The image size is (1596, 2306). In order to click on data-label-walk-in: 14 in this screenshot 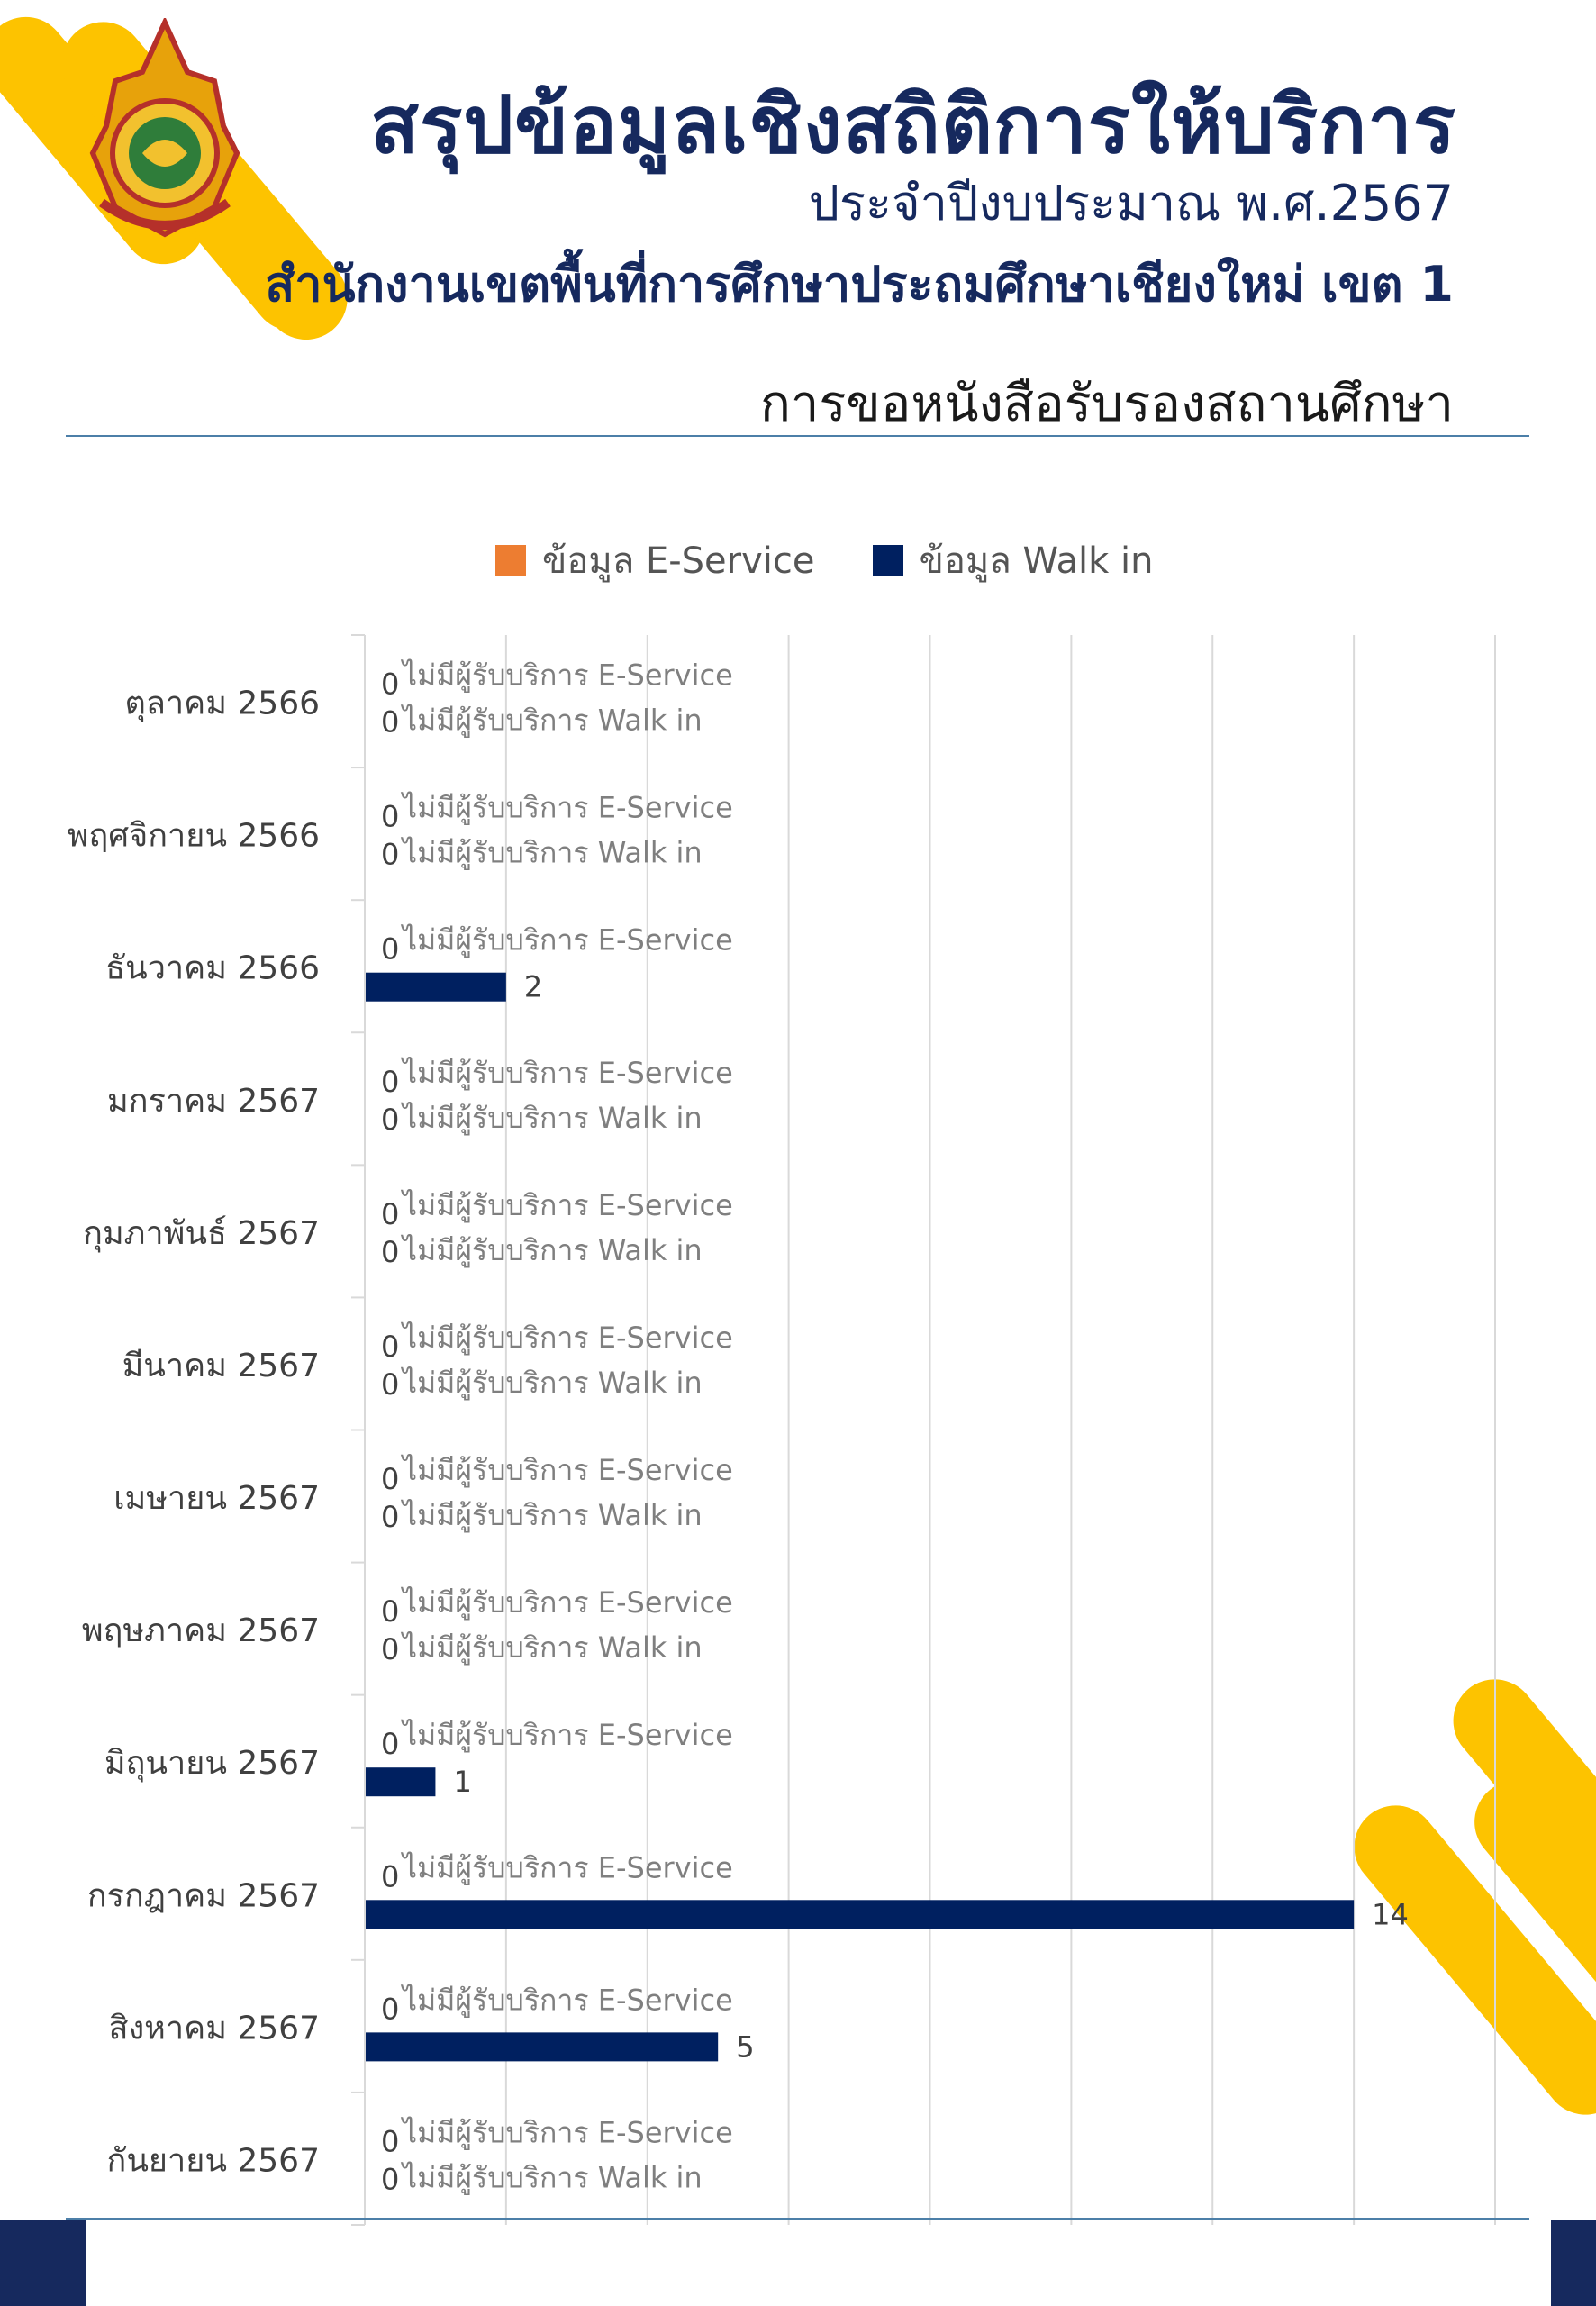, I will do `click(1391, 1914)`.